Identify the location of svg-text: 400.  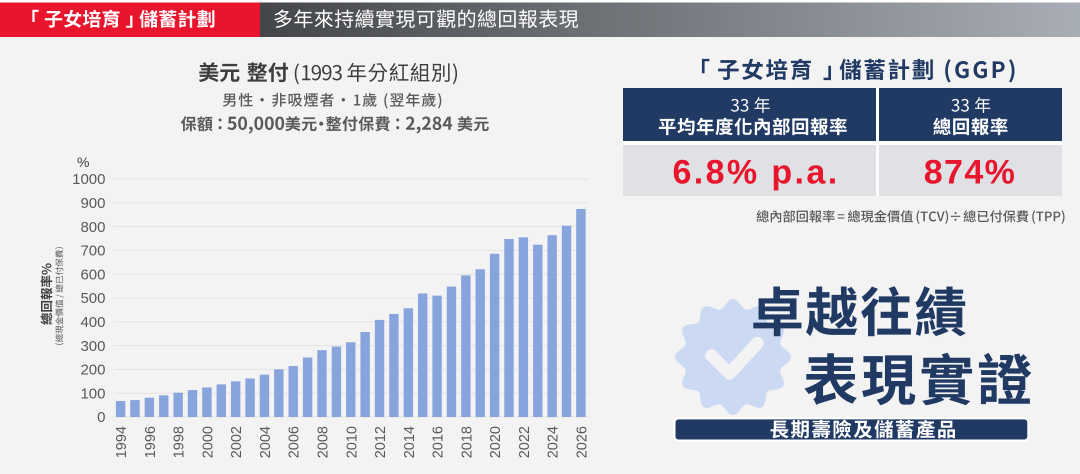
(92, 322).